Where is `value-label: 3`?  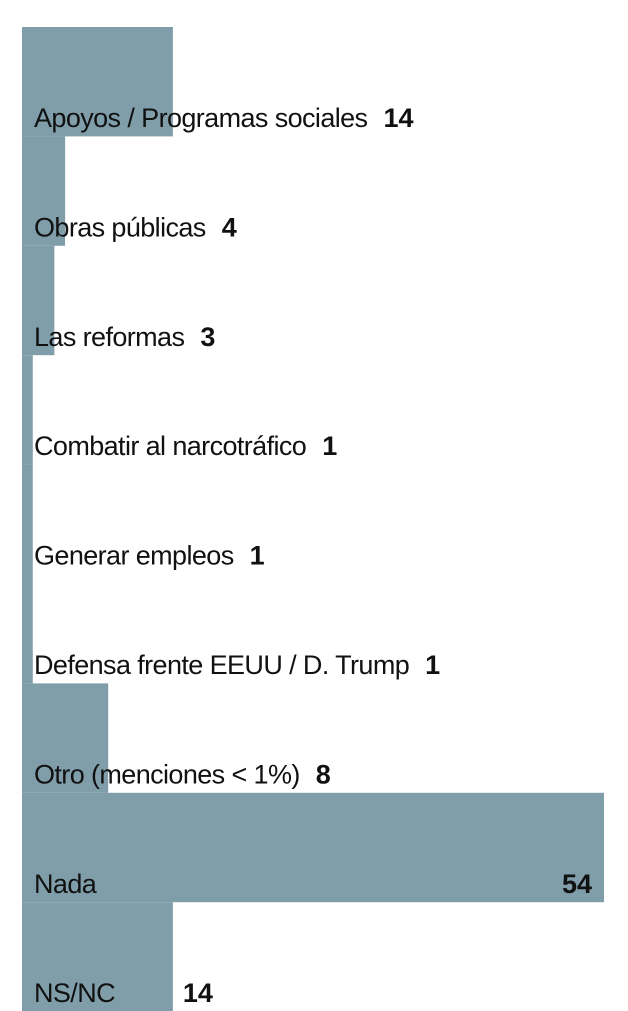 value-label: 3 is located at coordinates (207, 337).